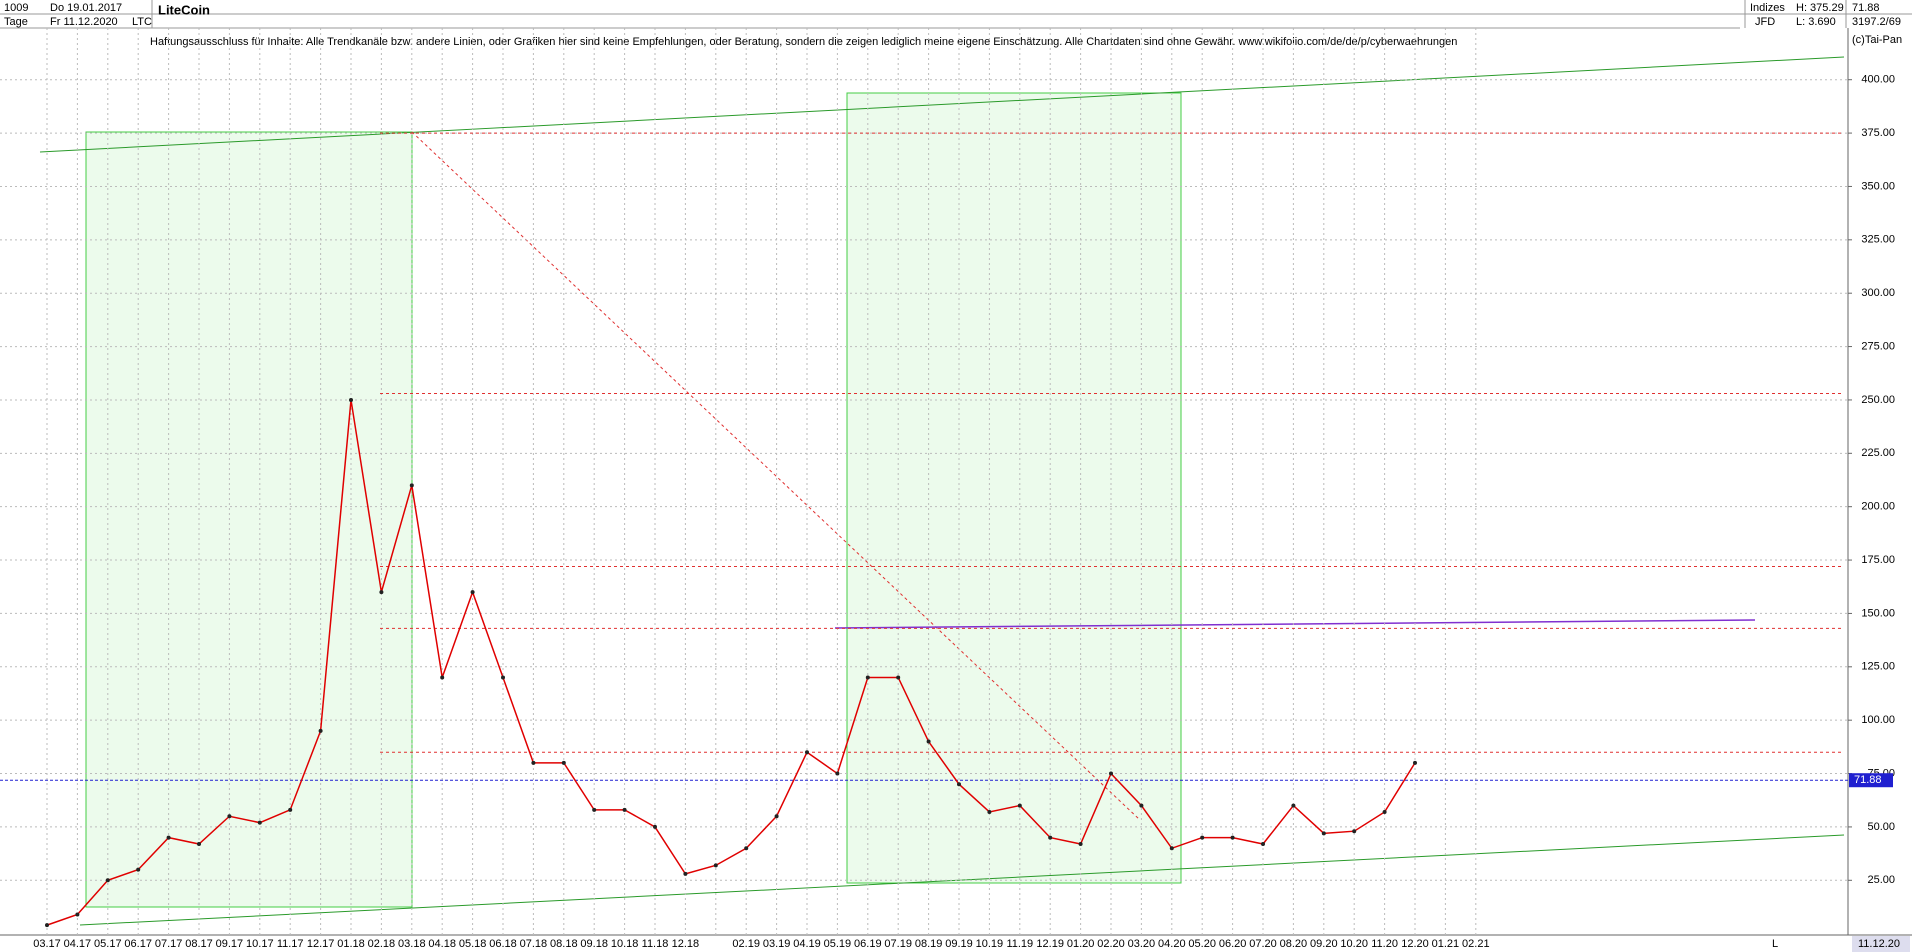 Image resolution: width=1912 pixels, height=952 pixels. Describe the element at coordinates (78, 944) in the screenshot. I see `x-tick-label: 04.17` at that location.